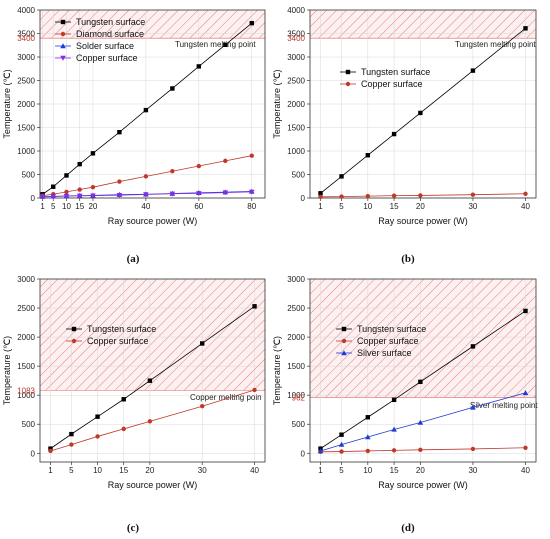  Describe the element at coordinates (296, 10) in the screenshot. I see `y-tick-label: 4000` at that location.